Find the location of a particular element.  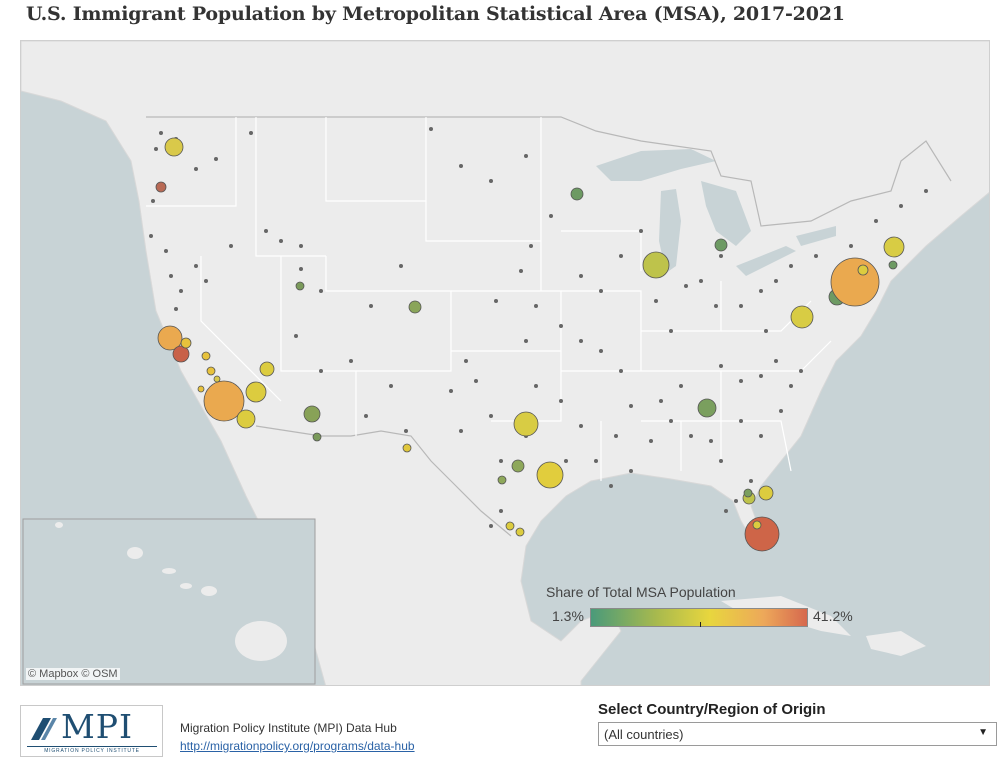

filter-label: Select Country/Region of Origin is located at coordinates (712, 709).